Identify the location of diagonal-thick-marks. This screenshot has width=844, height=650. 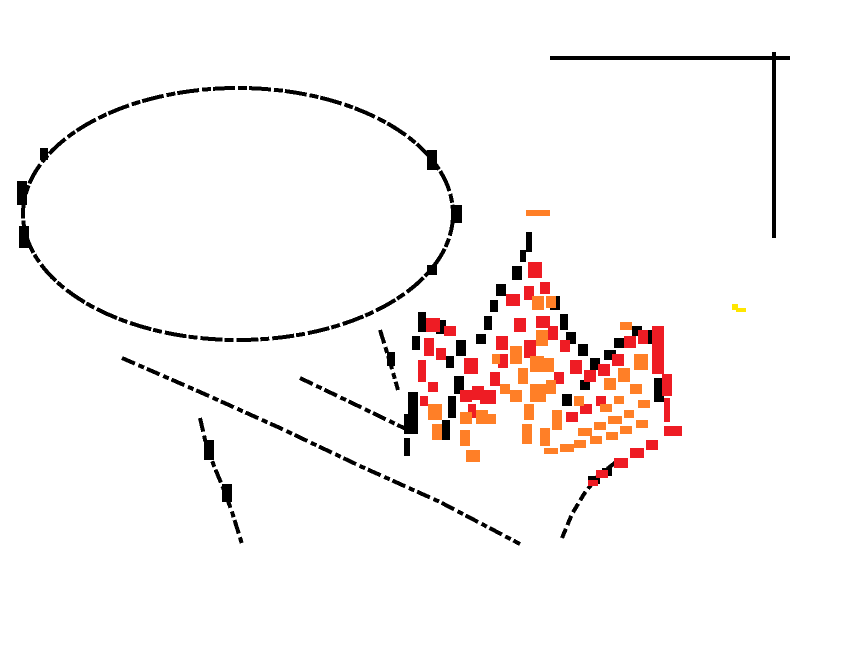
(299, 427).